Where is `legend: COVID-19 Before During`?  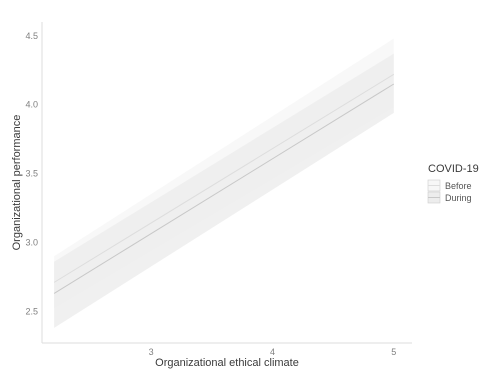
legend: COVID-19 Before During is located at coordinates (453, 183).